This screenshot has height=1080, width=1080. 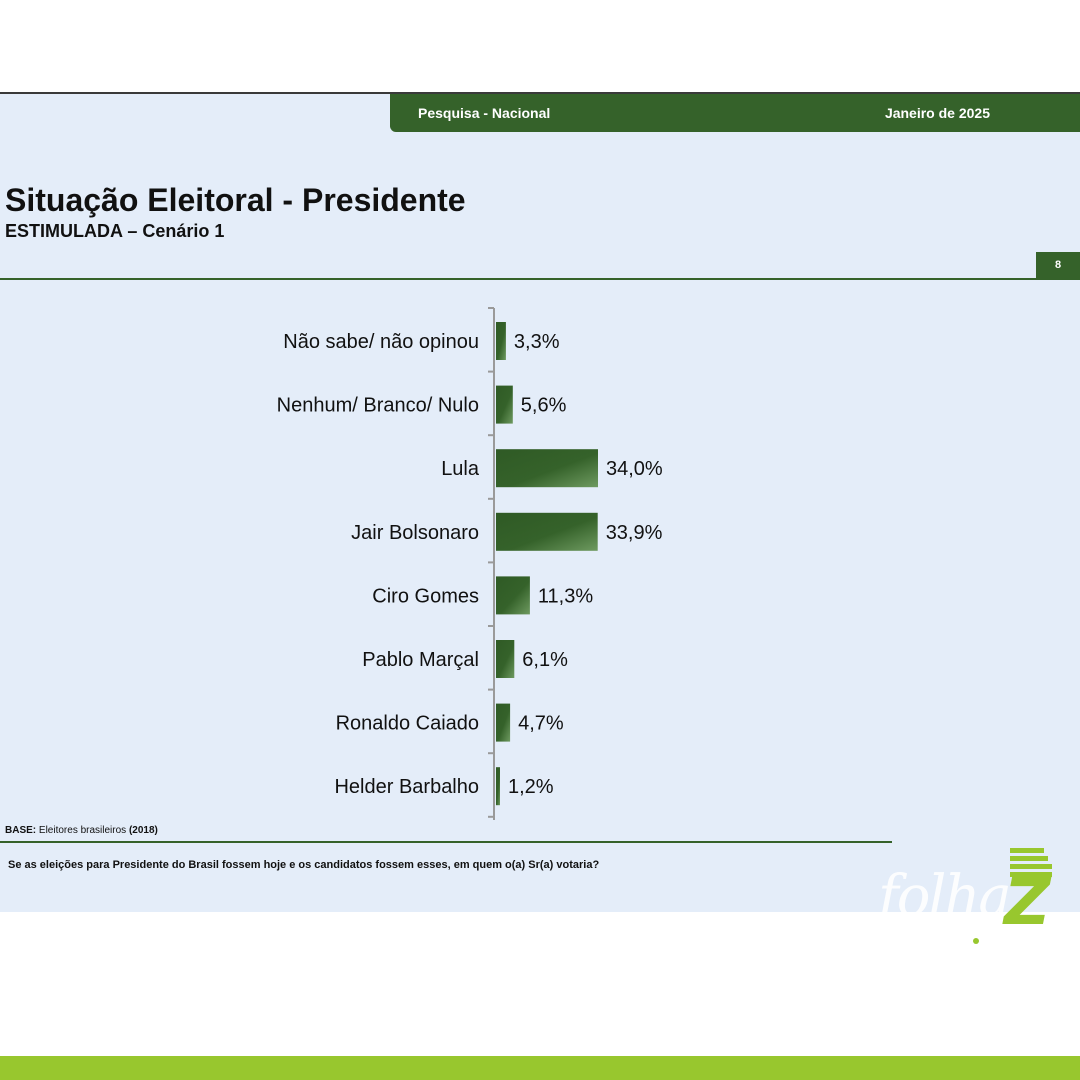 What do you see at coordinates (541, 724) in the screenshot?
I see `value-label: 4,7%` at bounding box center [541, 724].